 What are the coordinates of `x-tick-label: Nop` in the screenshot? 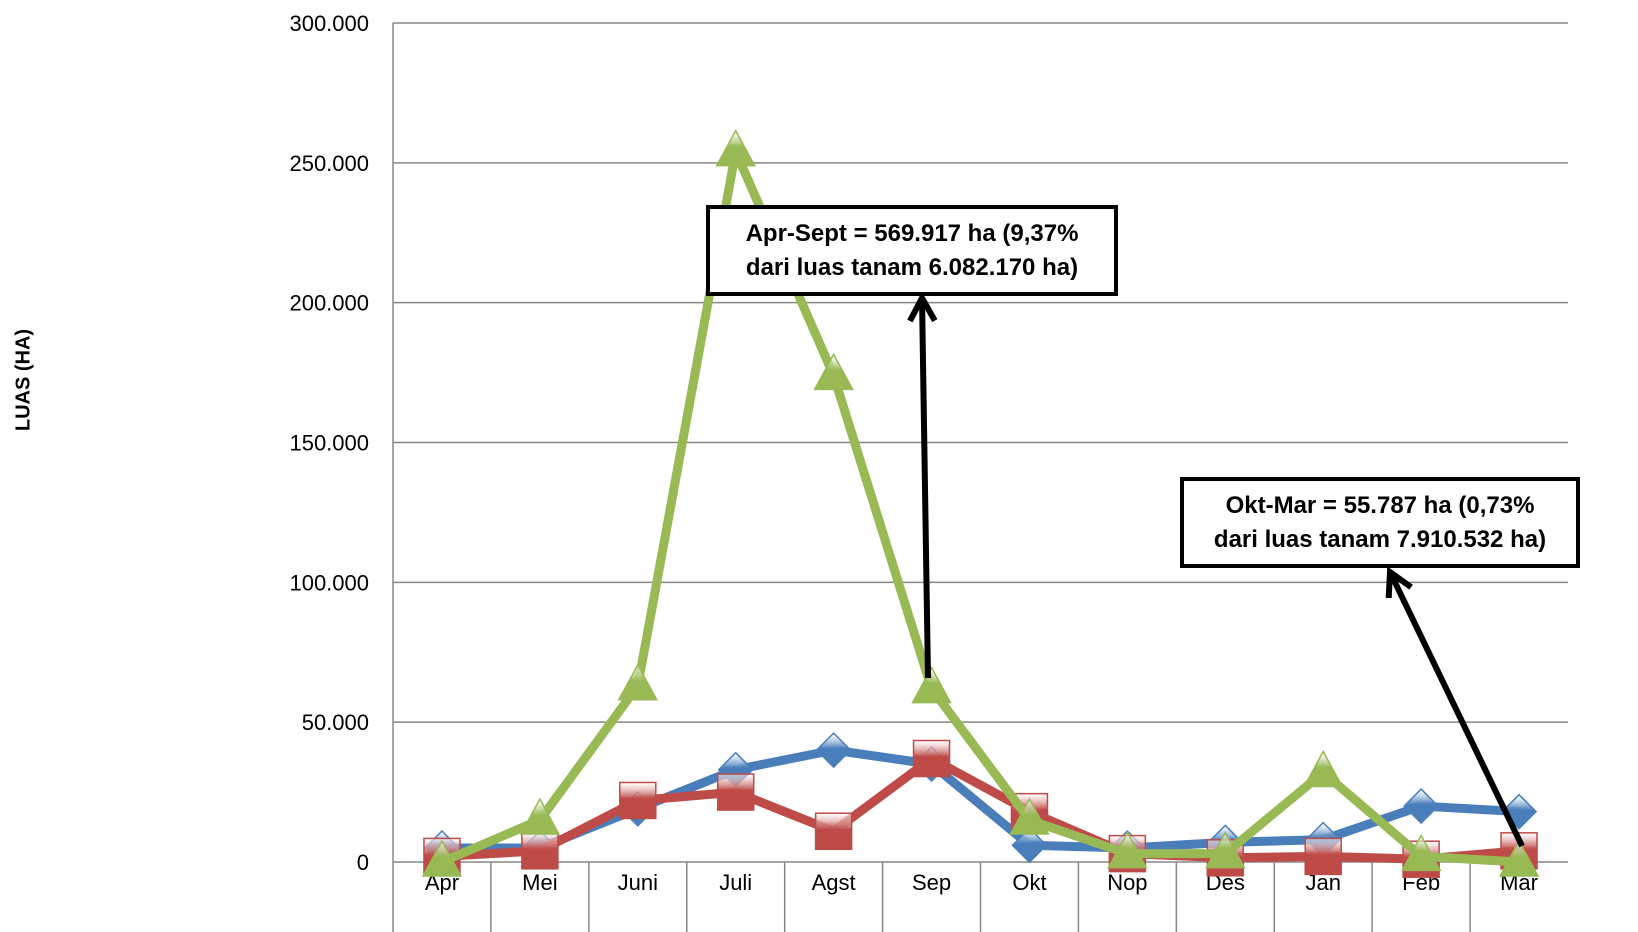 It's located at (1127, 882).